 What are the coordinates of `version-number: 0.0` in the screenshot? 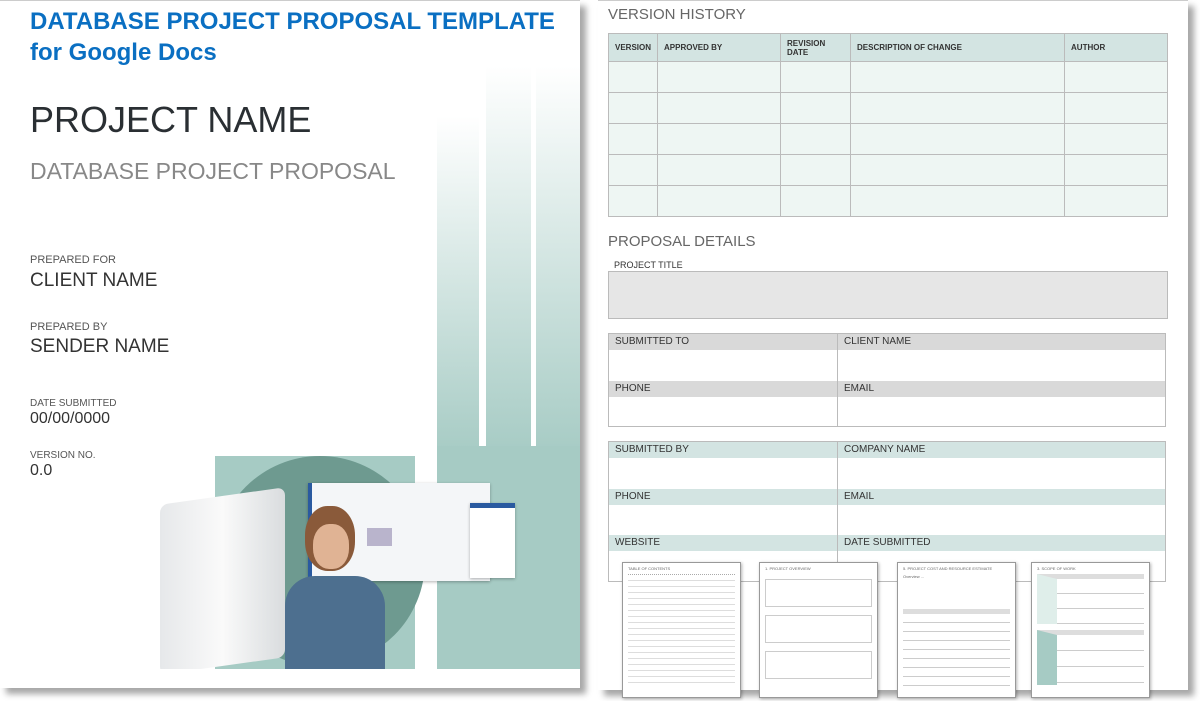 It's located at (41, 470).